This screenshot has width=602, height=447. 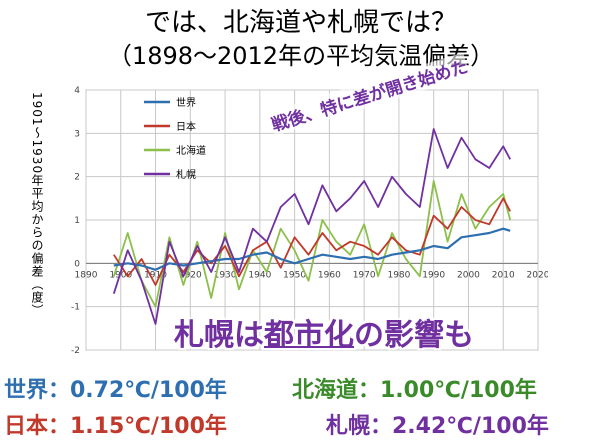 I want to click on y-tick-label: 2, so click(x=77, y=178).